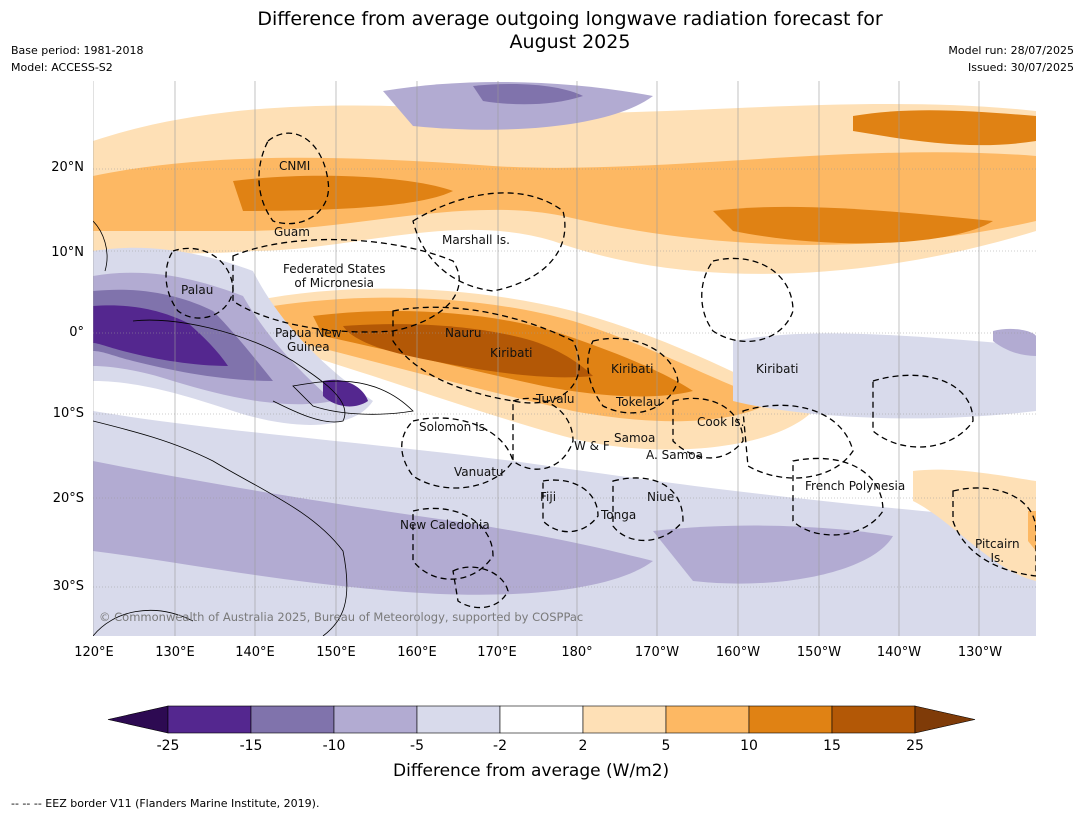  Describe the element at coordinates (619, 515) in the screenshot. I see `place-label-tonga: Tonga` at that location.